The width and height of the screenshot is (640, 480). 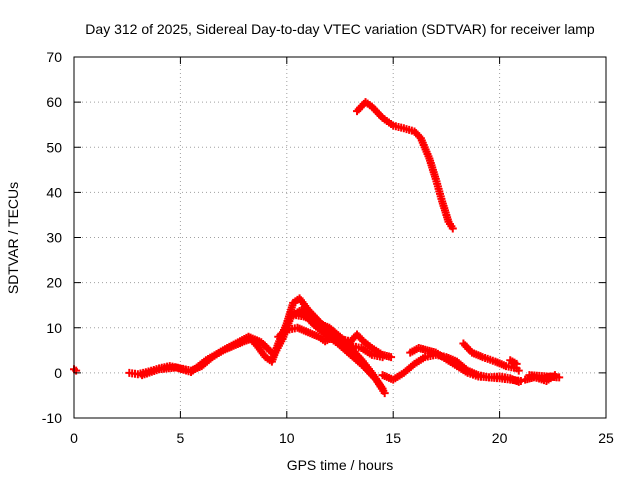 What do you see at coordinates (491, 357) in the screenshot?
I see `series-arc-h` at bounding box center [491, 357].